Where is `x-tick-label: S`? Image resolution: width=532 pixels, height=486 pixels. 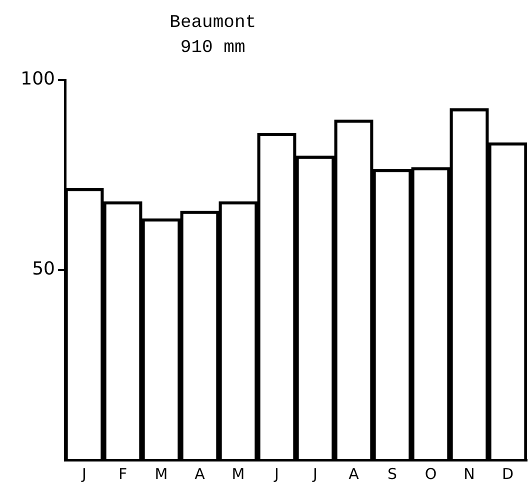
x-tick-label: S is located at coordinates (392, 473).